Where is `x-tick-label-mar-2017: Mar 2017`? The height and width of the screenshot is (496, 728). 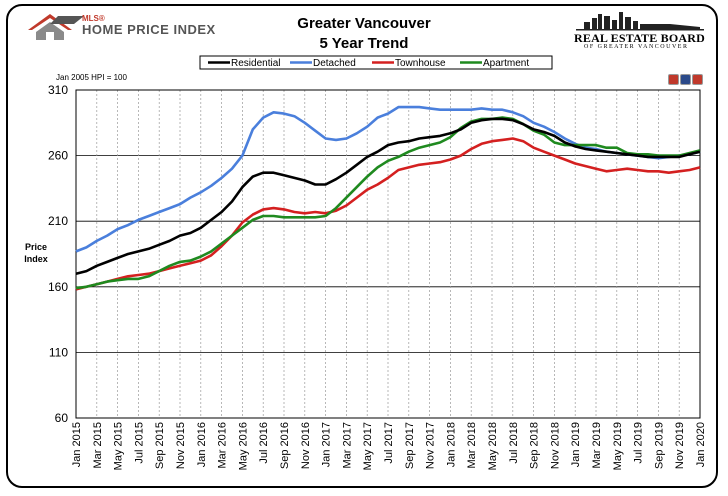 x-tick-label-mar-2017: Mar 2017 is located at coordinates (347, 445).